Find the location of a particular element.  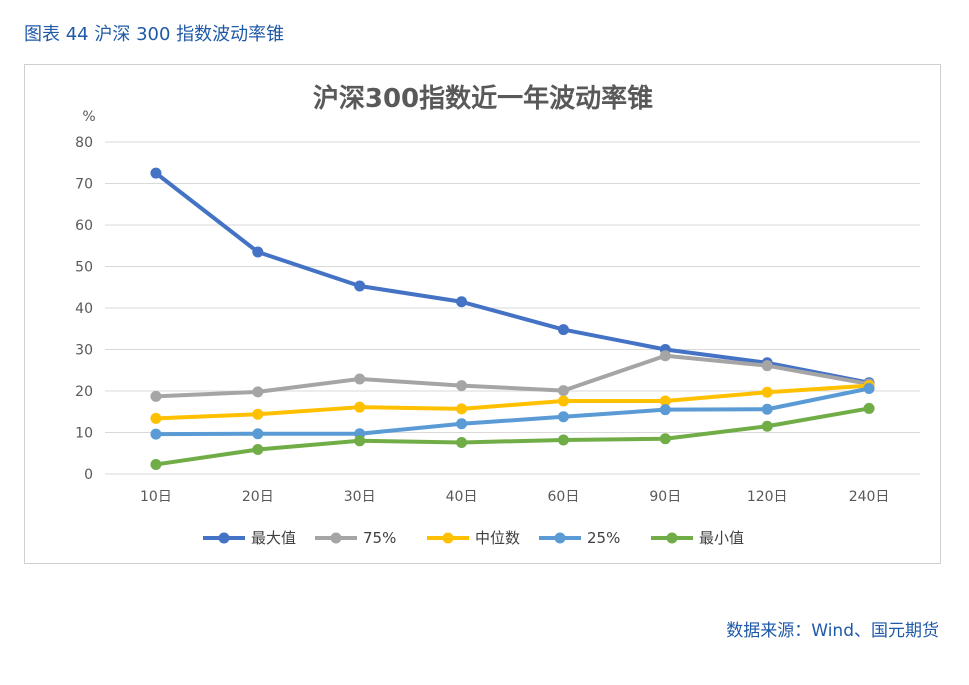

y-tick-label: 10 is located at coordinates (84, 434).